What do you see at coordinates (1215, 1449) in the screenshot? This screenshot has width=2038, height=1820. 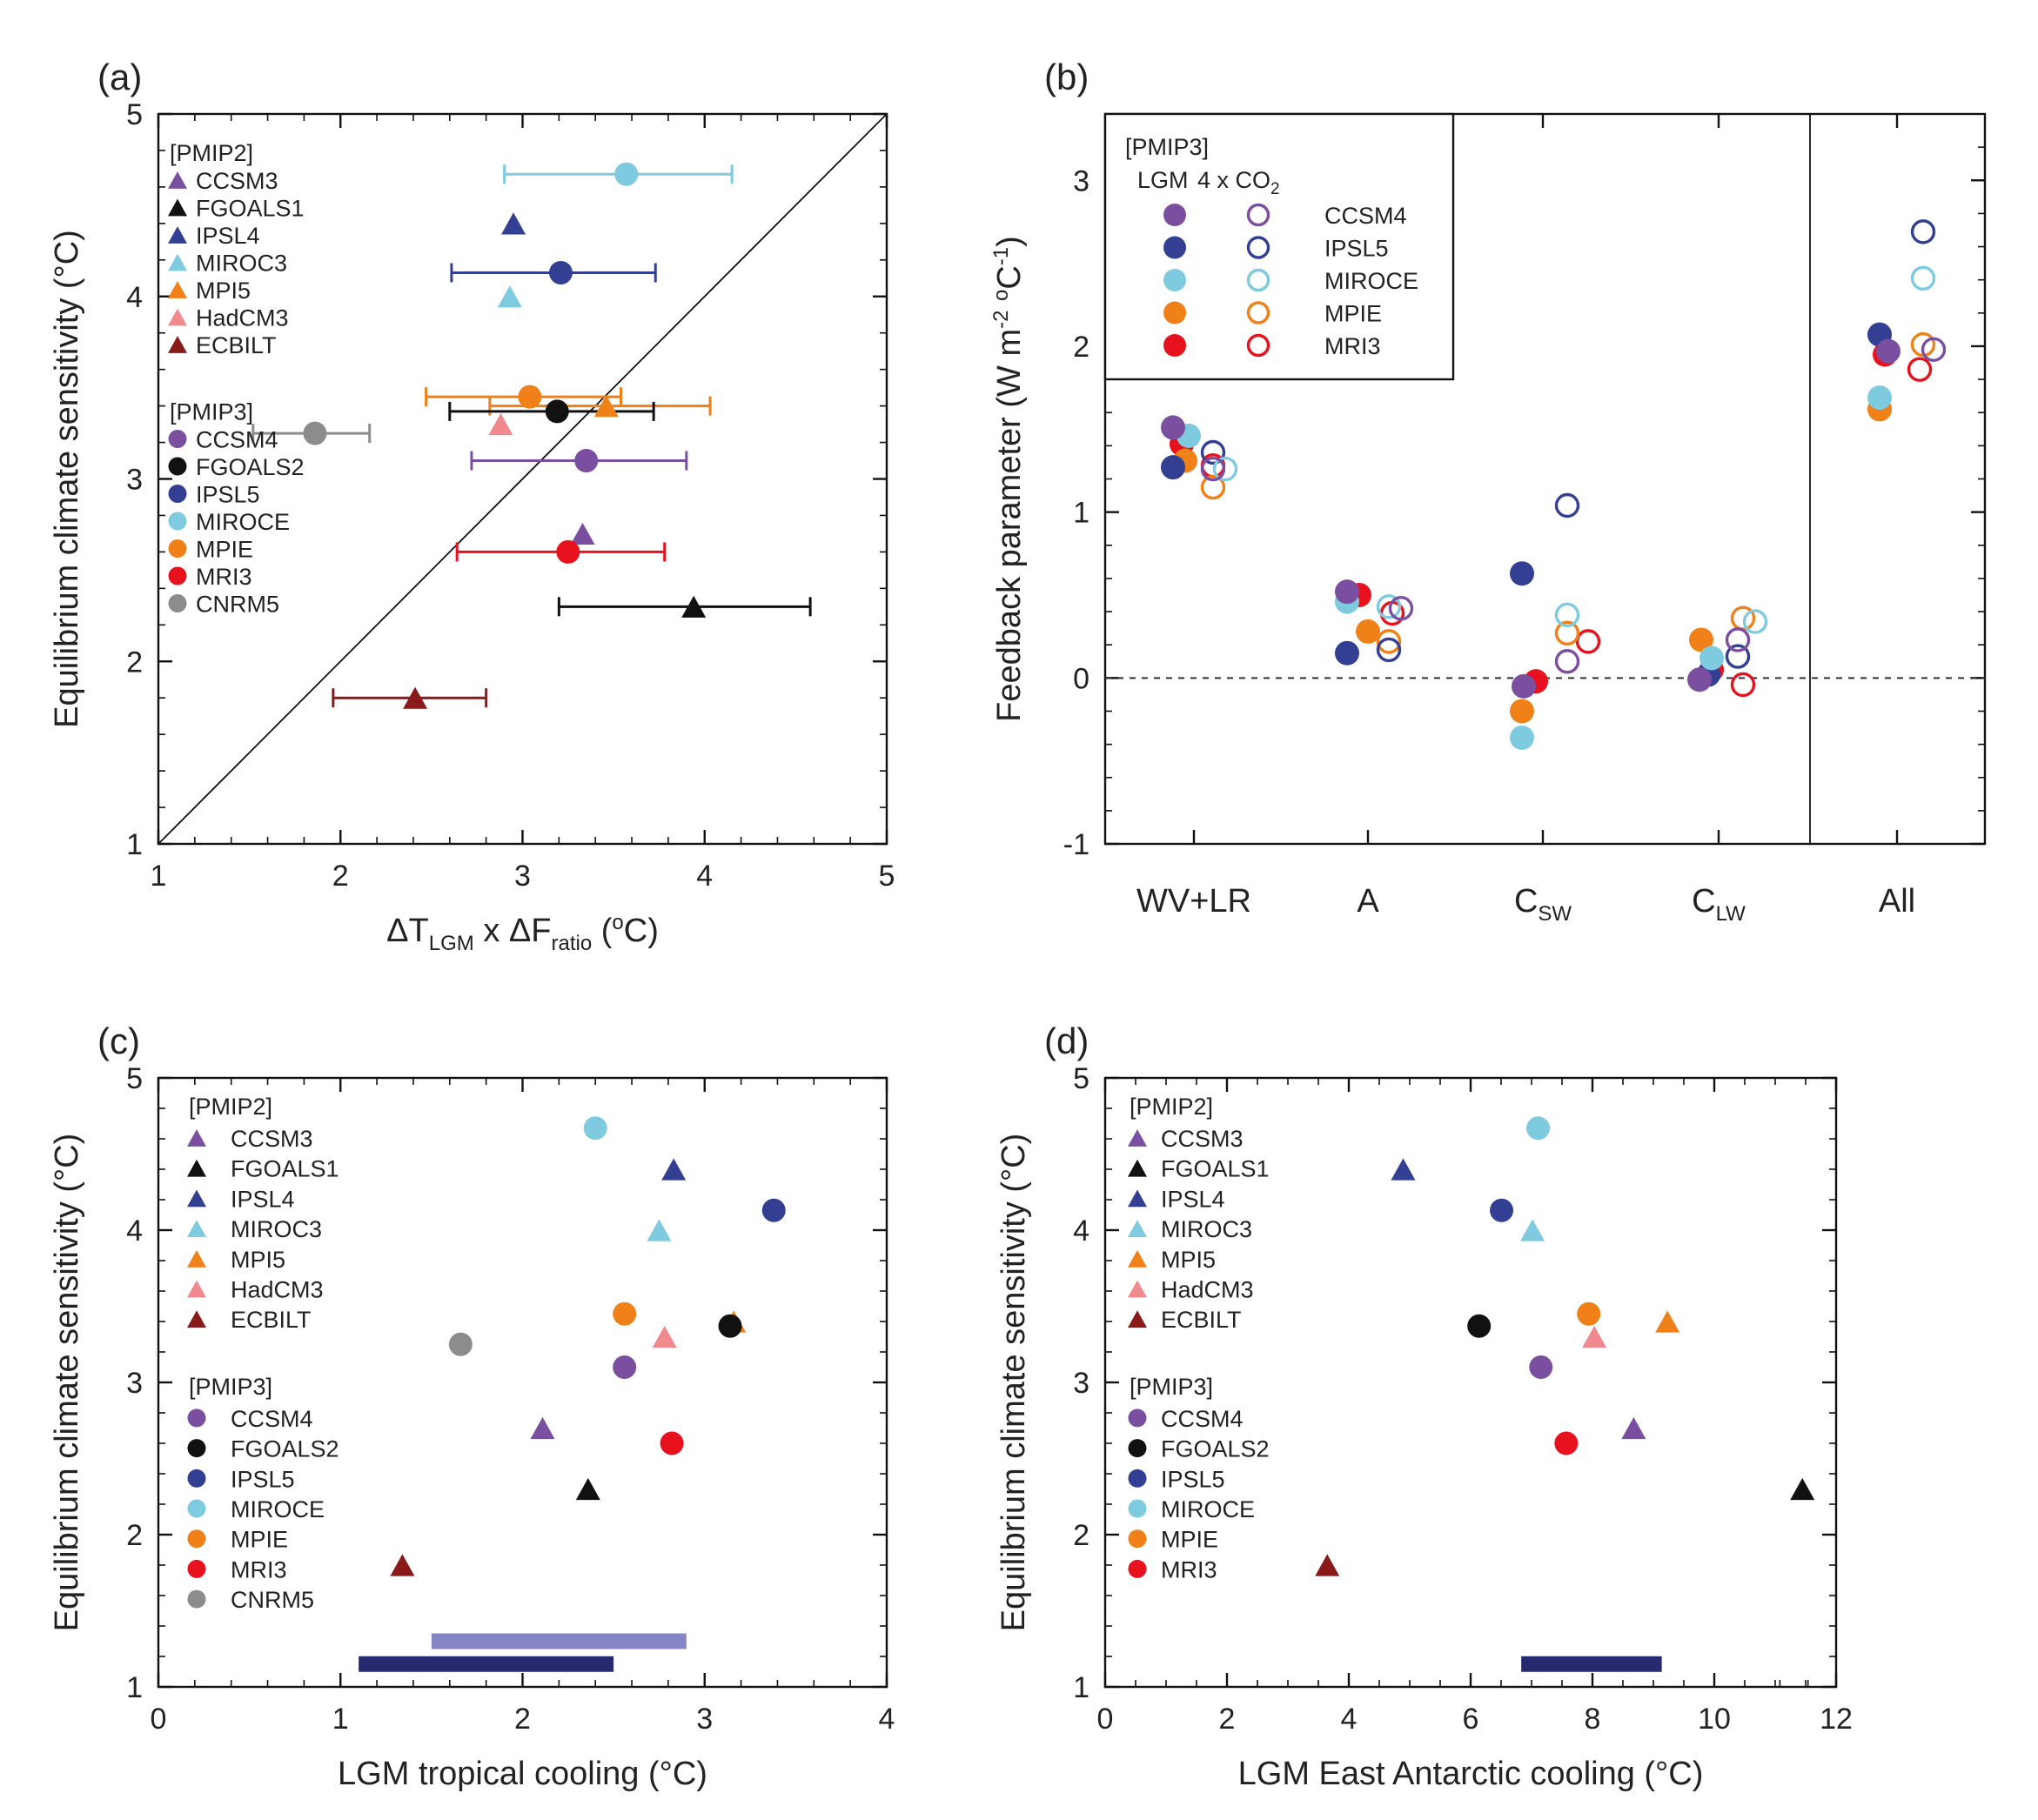 I see `legend-label: FGOALS2` at bounding box center [1215, 1449].